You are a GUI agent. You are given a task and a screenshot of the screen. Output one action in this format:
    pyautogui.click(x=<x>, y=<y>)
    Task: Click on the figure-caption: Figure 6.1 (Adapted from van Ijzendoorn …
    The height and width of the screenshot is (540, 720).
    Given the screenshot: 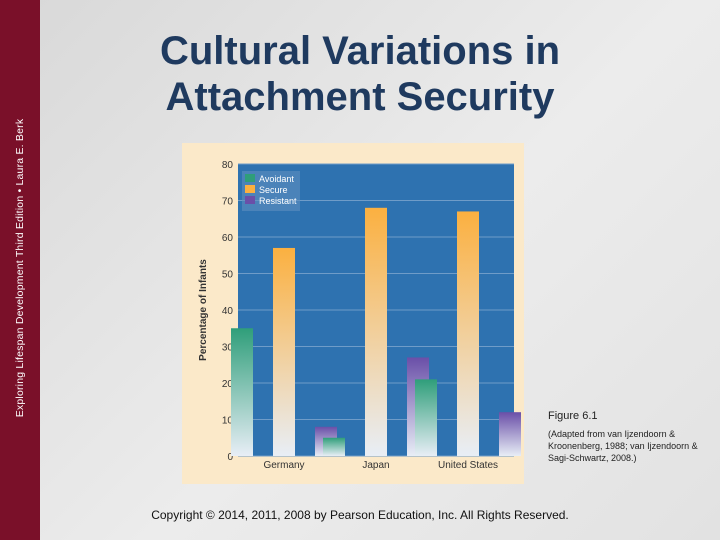 What is the action you would take?
    pyautogui.click(x=633, y=437)
    